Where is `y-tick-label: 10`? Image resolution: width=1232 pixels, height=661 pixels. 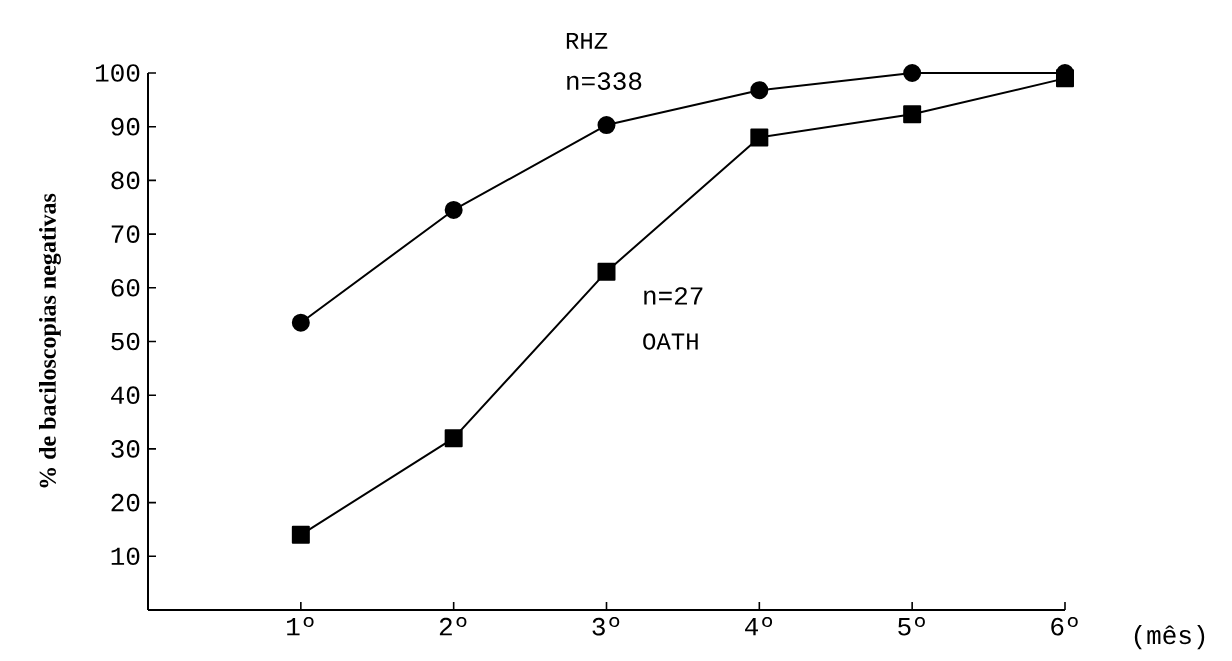 y-tick-label: 10 is located at coordinates (125, 556).